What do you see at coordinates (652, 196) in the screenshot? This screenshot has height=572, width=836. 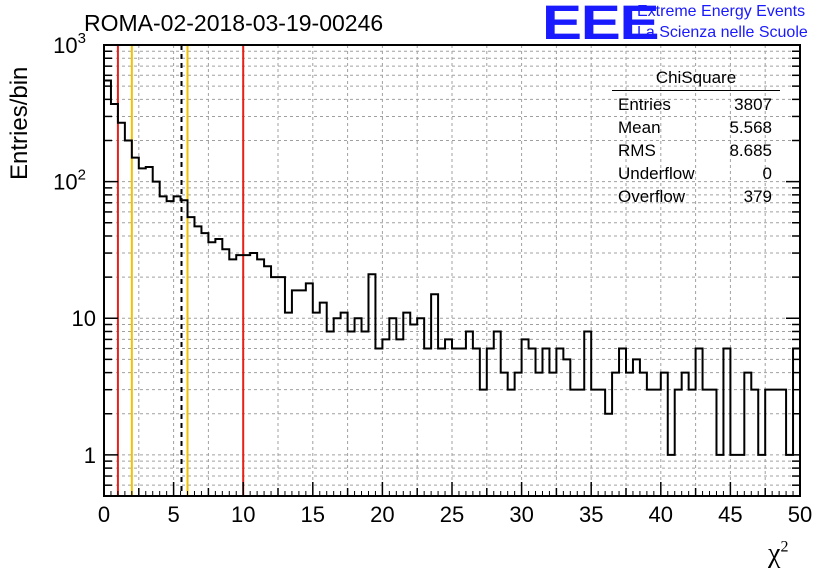 I see `stats-label: Overflow` at bounding box center [652, 196].